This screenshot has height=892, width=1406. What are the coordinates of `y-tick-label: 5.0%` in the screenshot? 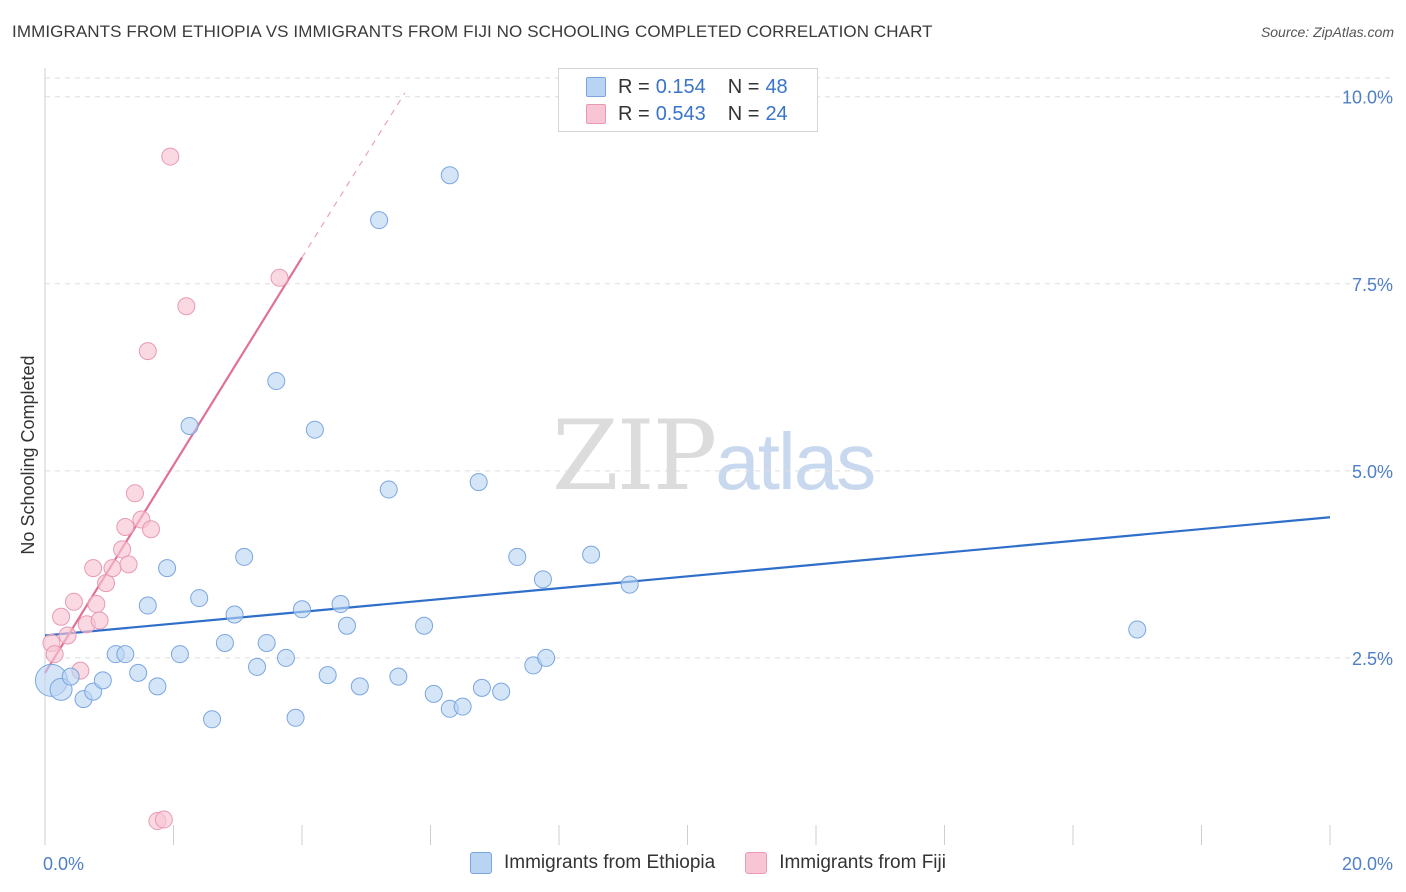 It's located at (1372, 472).